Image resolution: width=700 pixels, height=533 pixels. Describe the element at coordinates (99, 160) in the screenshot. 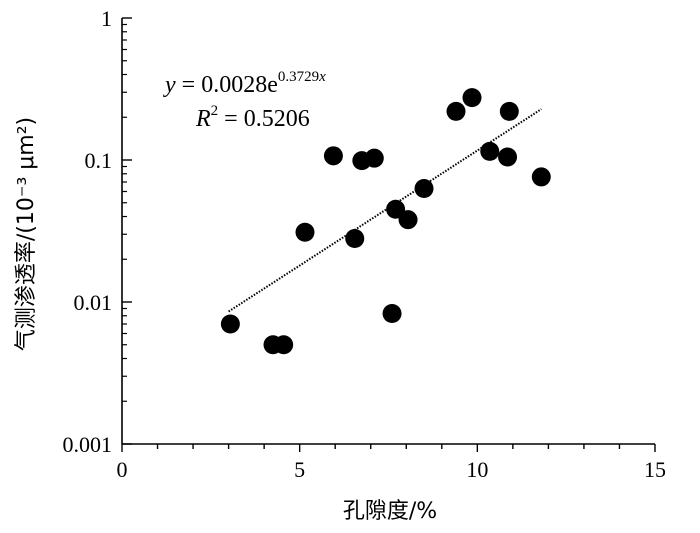

I see `y-tick-label: 0.1` at that location.